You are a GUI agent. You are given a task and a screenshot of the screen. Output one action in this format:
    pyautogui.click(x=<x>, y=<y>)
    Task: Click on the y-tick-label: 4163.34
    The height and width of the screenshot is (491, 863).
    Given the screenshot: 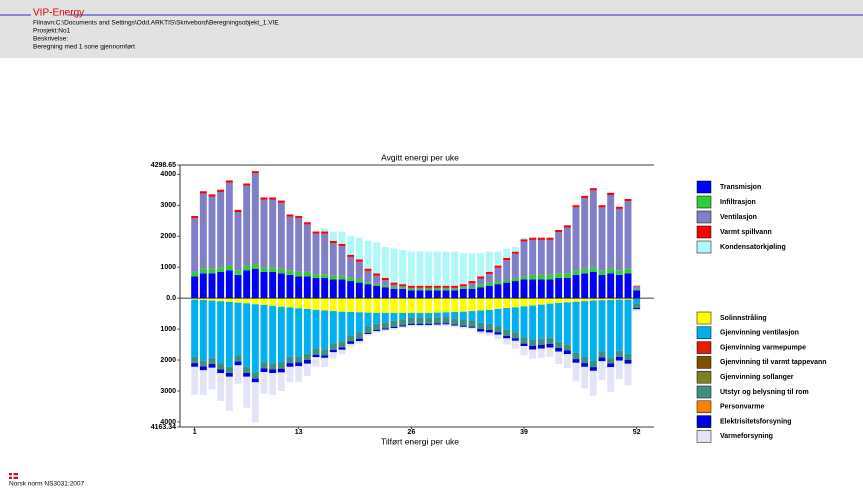 What is the action you would take?
    pyautogui.click(x=163, y=427)
    